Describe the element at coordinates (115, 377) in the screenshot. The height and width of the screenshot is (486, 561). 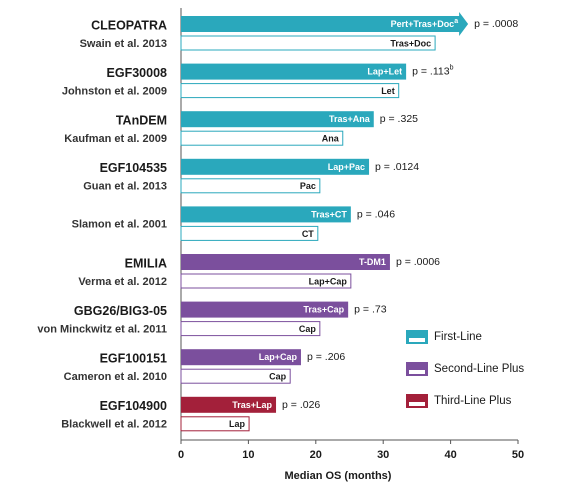
I see `trial-citation: Cameron et al. 2010` at that location.